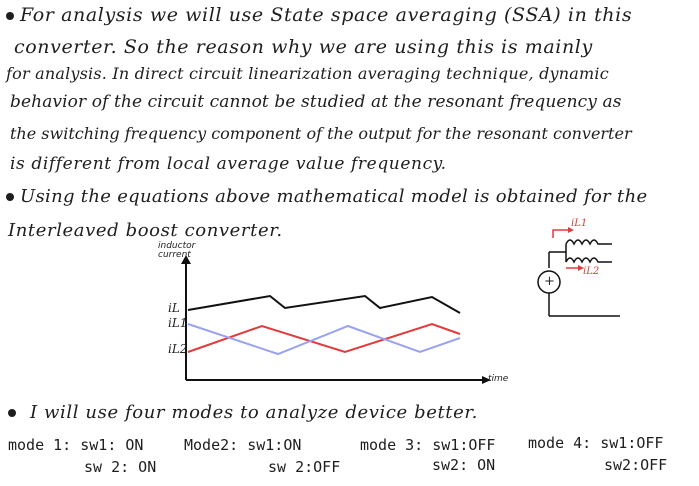 The height and width of the screenshot is (486, 699). I want to click on mode-4-title: mode 4: sw1:OFF, so click(596, 443).